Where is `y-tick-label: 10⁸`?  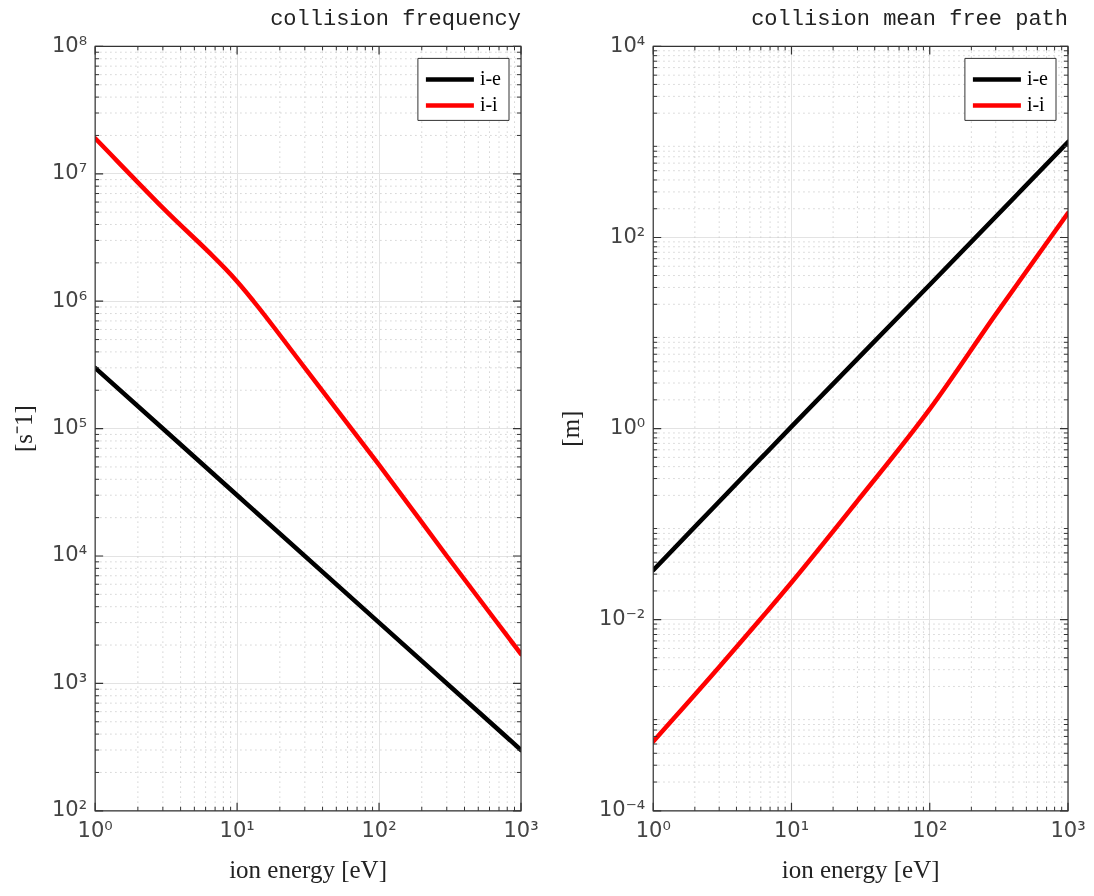
y-tick-label: 10⁸ is located at coordinates (70, 44).